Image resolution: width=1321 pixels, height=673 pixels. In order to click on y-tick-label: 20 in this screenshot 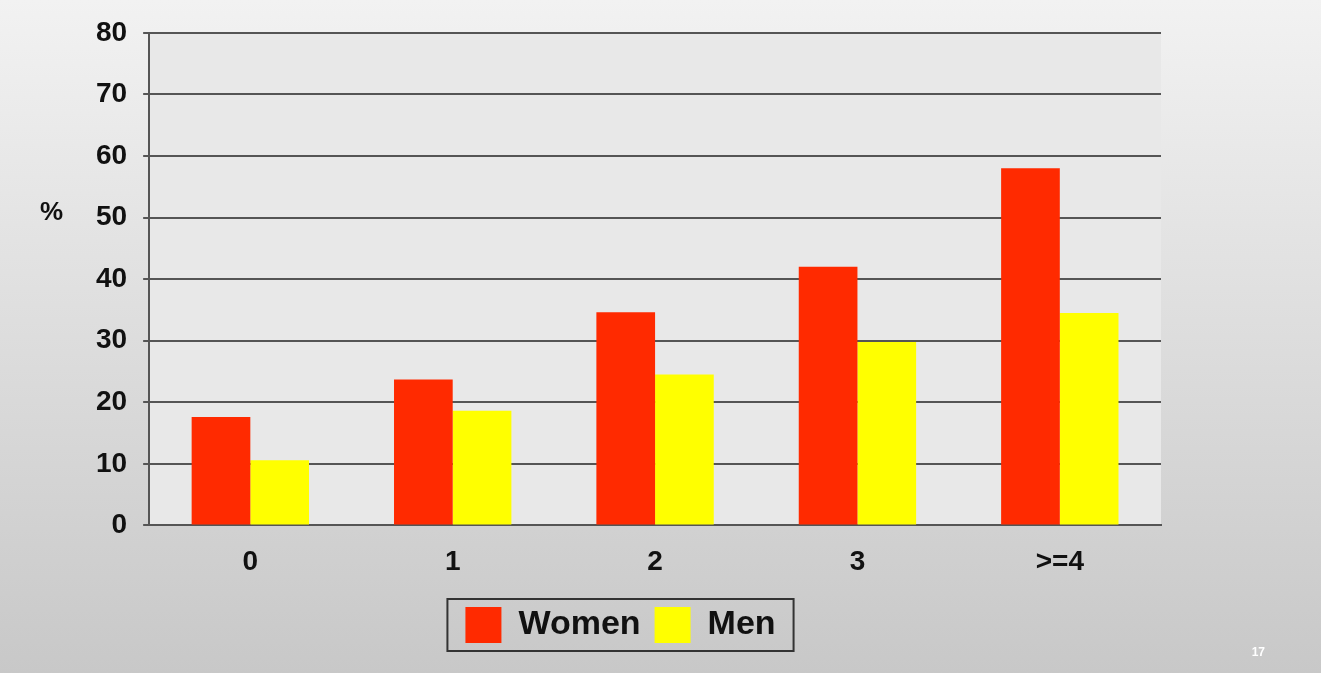, I will do `click(111, 400)`.